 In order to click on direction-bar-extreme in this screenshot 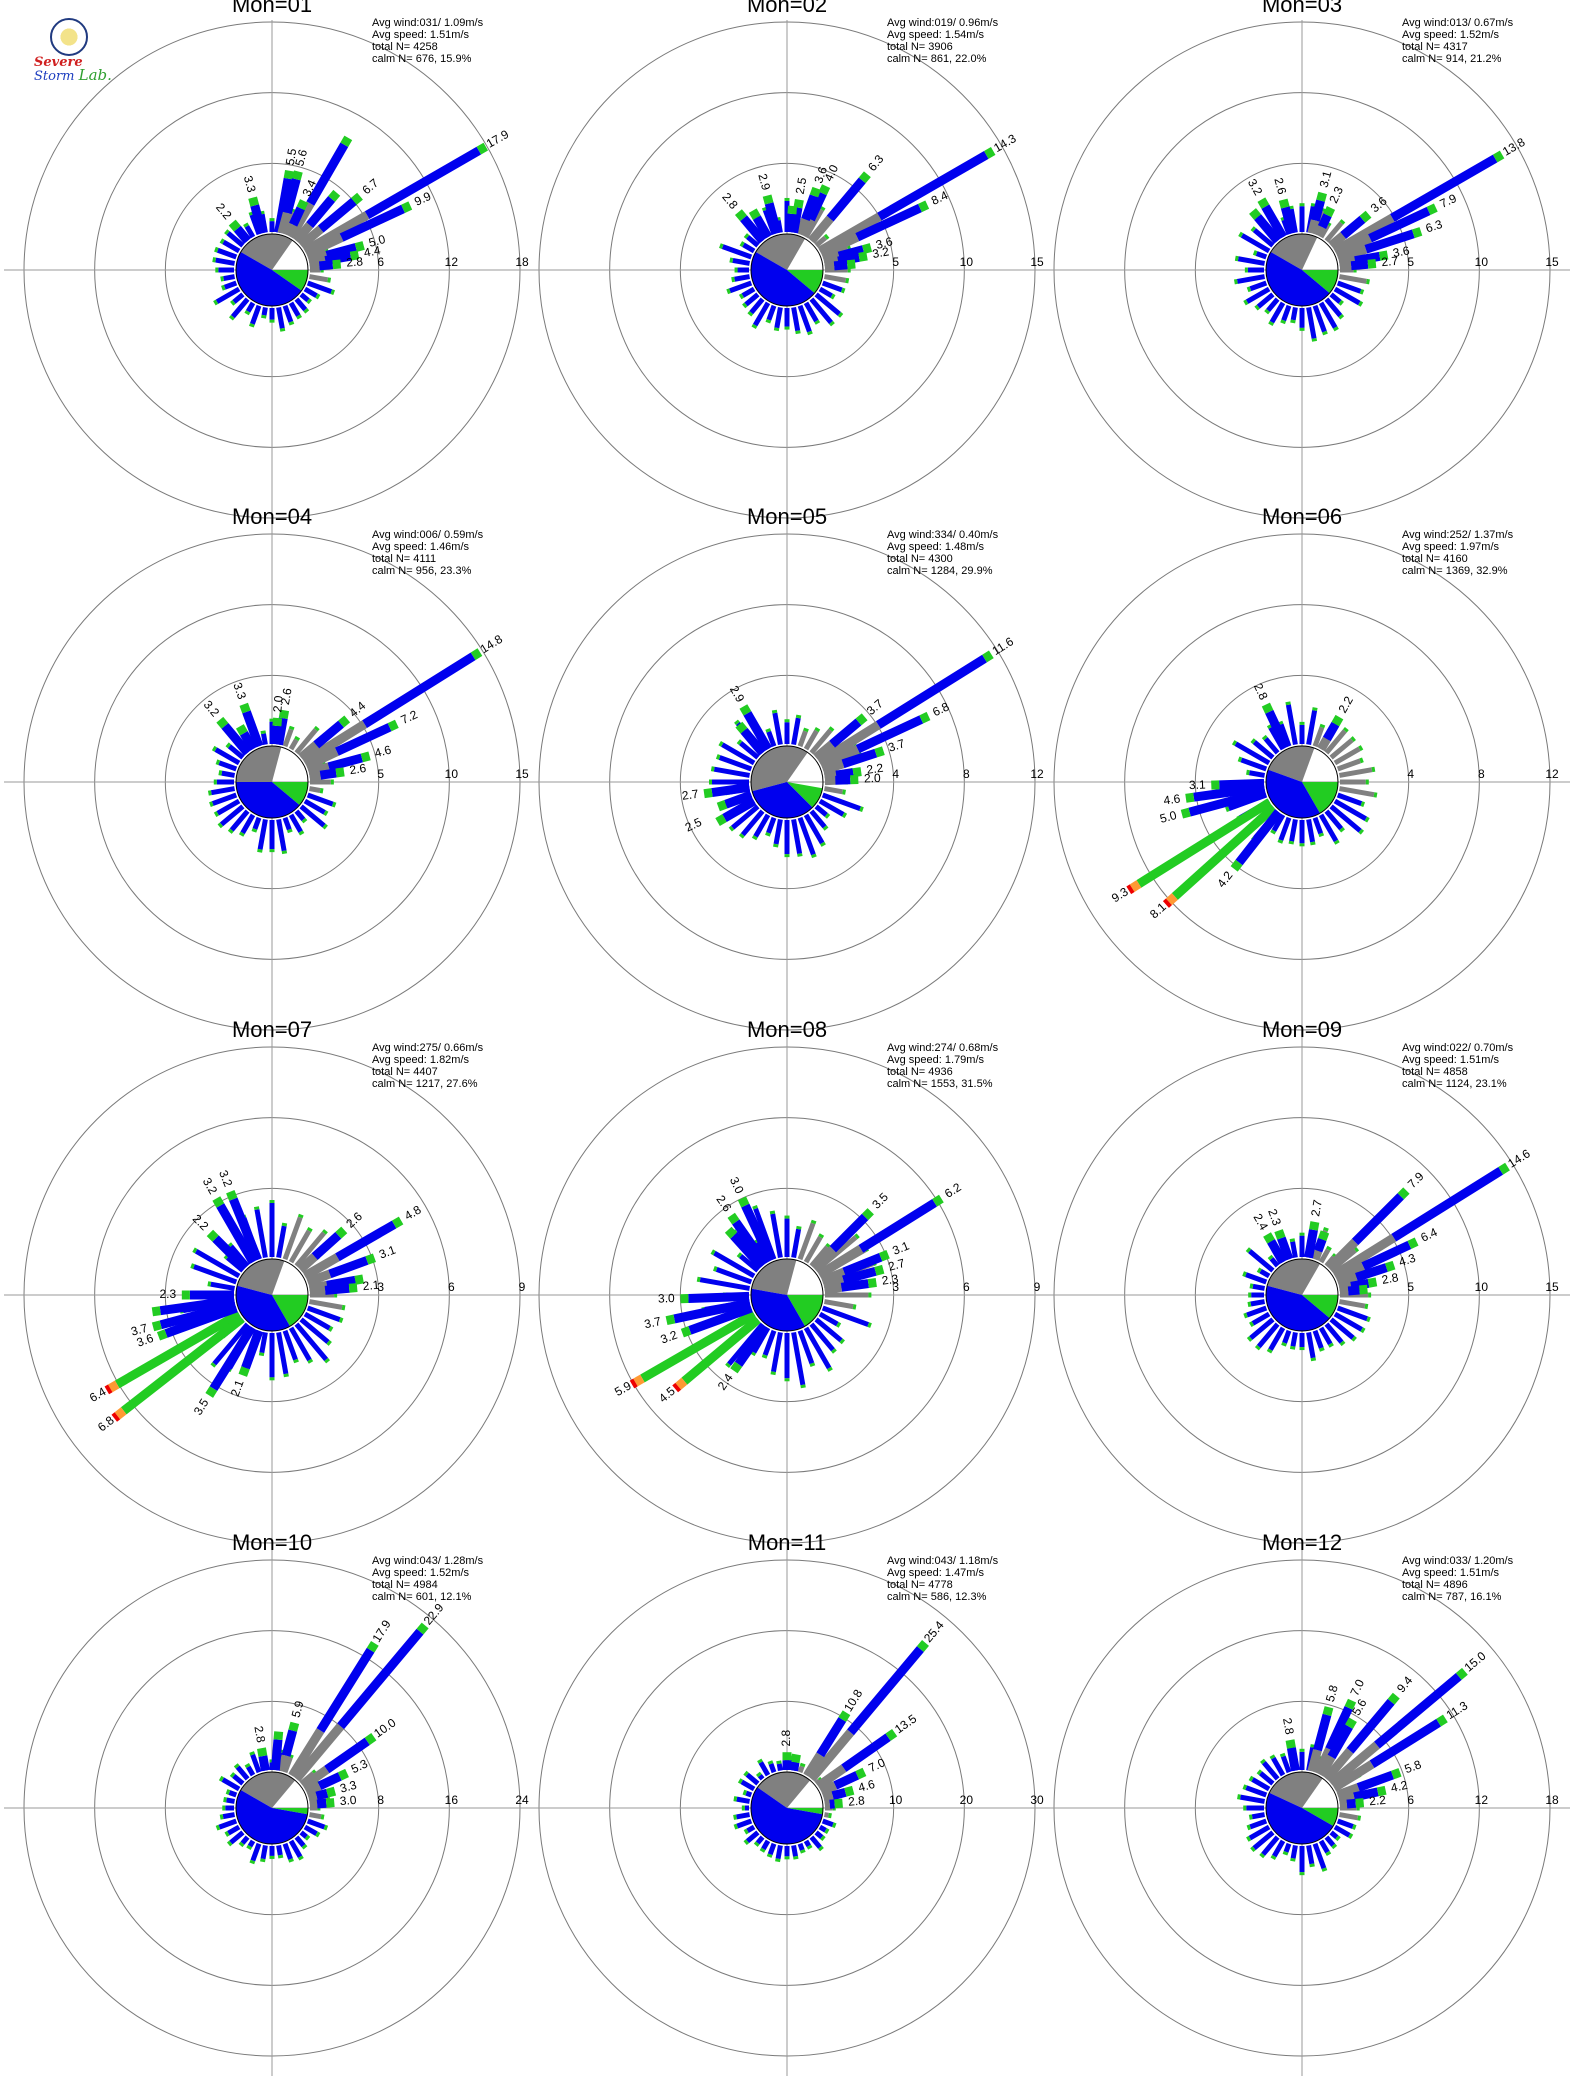, I will do `click(1130, 889)`.